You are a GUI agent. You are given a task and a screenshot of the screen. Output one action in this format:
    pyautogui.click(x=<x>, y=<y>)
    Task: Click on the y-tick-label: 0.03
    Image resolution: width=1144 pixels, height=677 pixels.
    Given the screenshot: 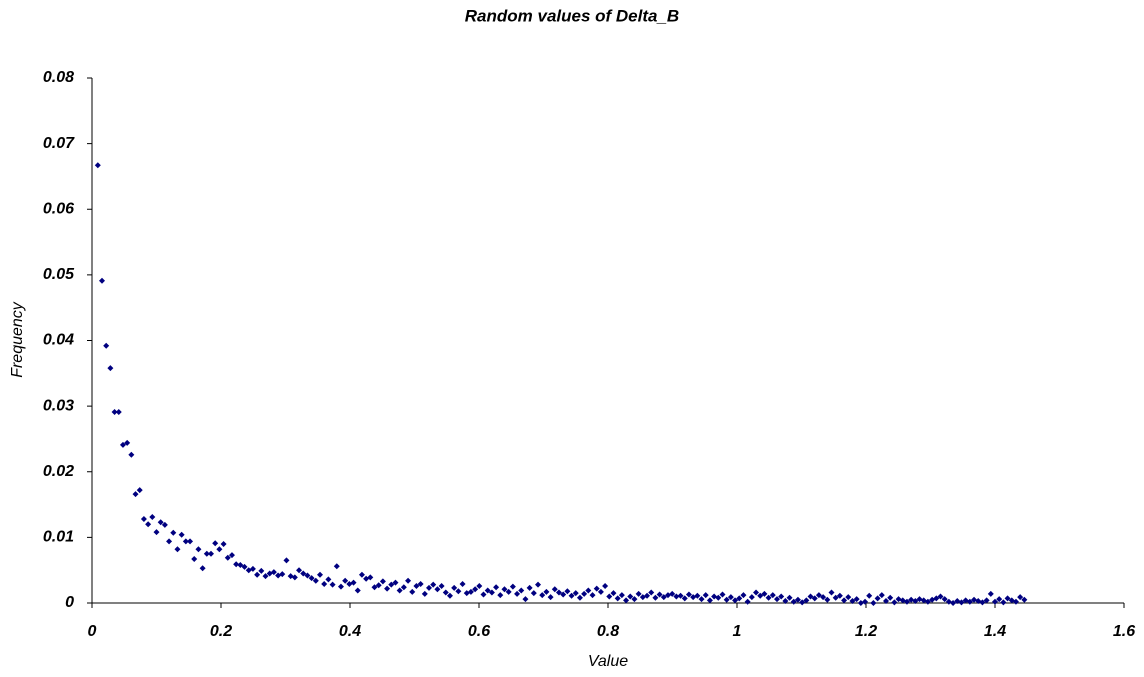 What is the action you would take?
    pyautogui.click(x=58, y=405)
    